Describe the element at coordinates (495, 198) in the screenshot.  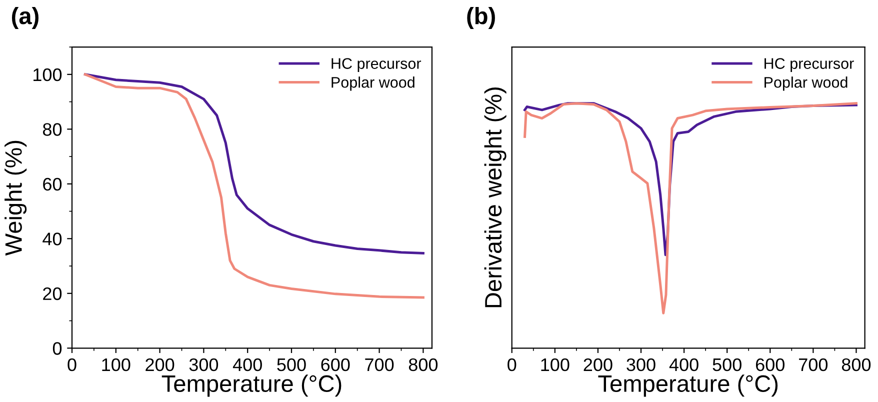
I see `y-axis-title: Derivative weight (%)` at that location.